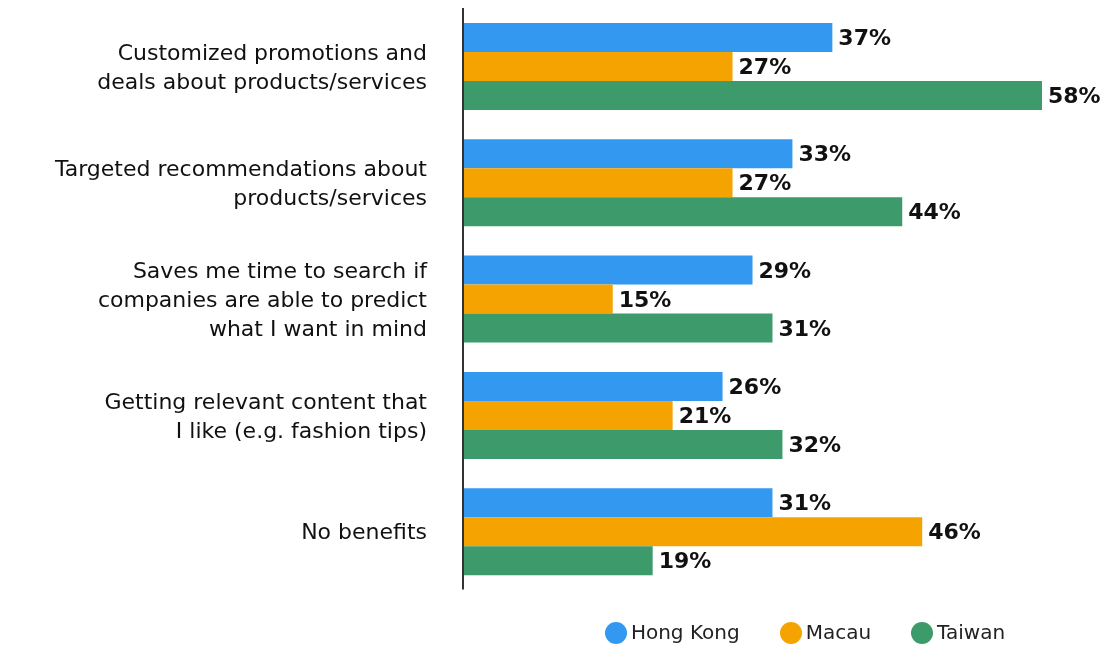  I want to click on data-label: 44%, so click(934, 212).